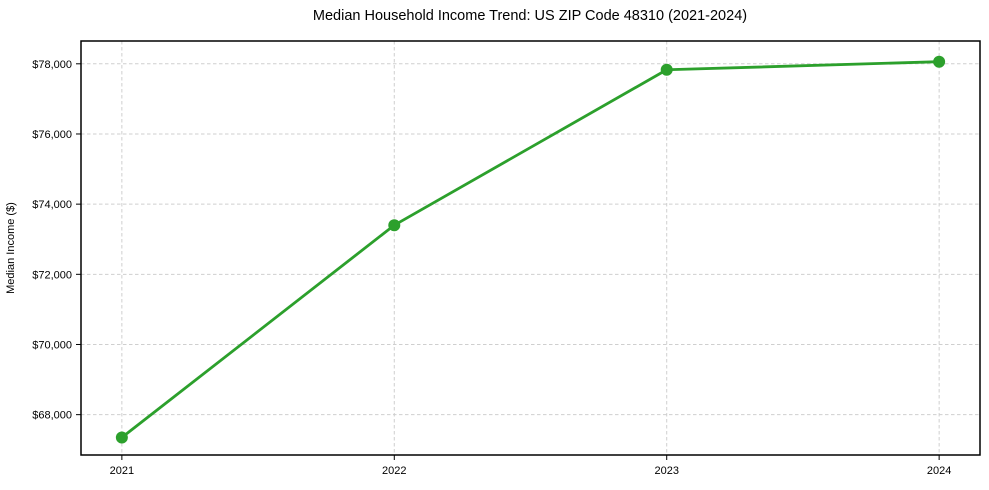  I want to click on y-tick-label: $72,000, so click(52, 275).